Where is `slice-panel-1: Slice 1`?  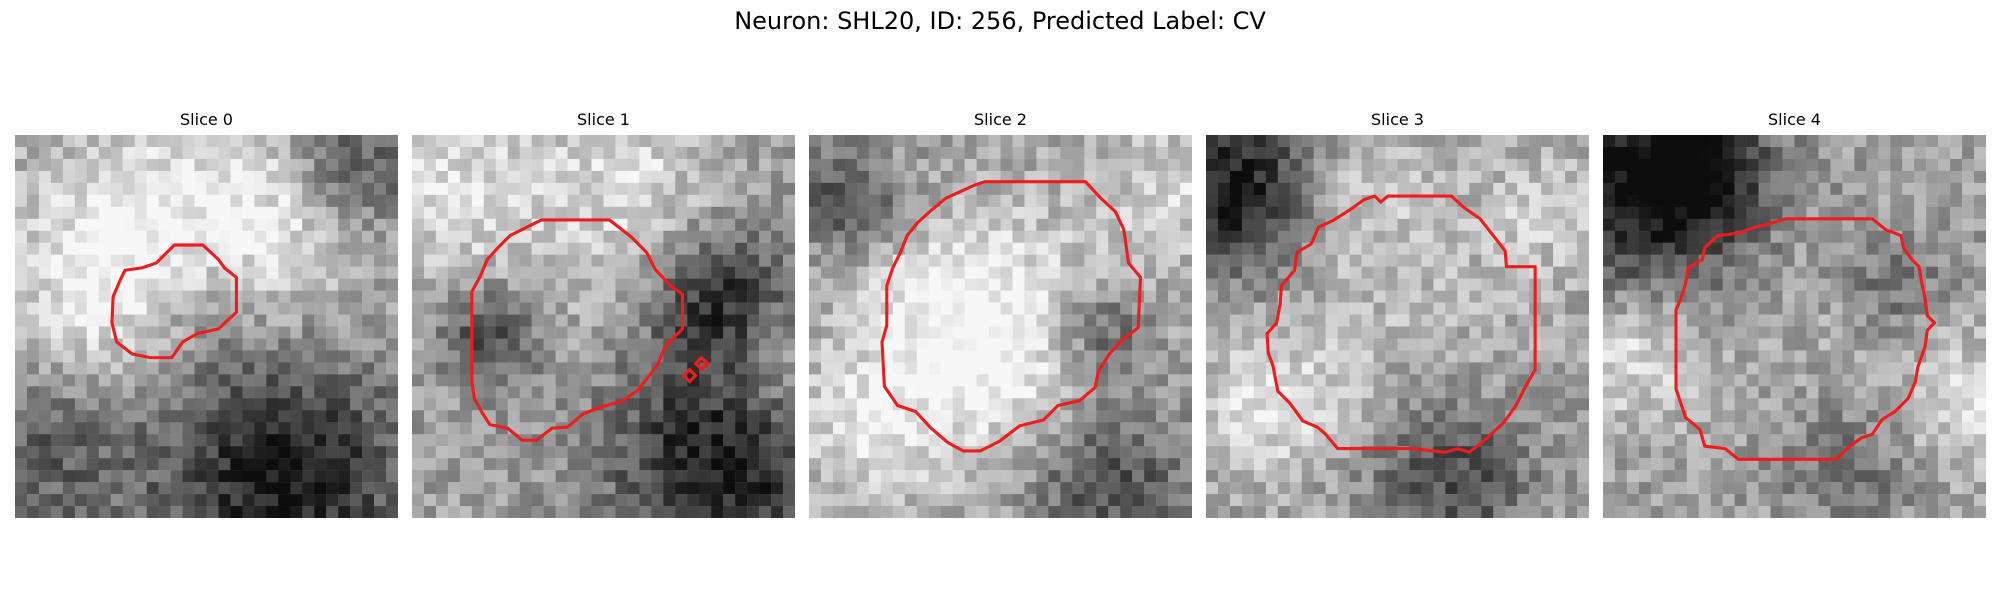 slice-panel-1: Slice 1 is located at coordinates (603, 314).